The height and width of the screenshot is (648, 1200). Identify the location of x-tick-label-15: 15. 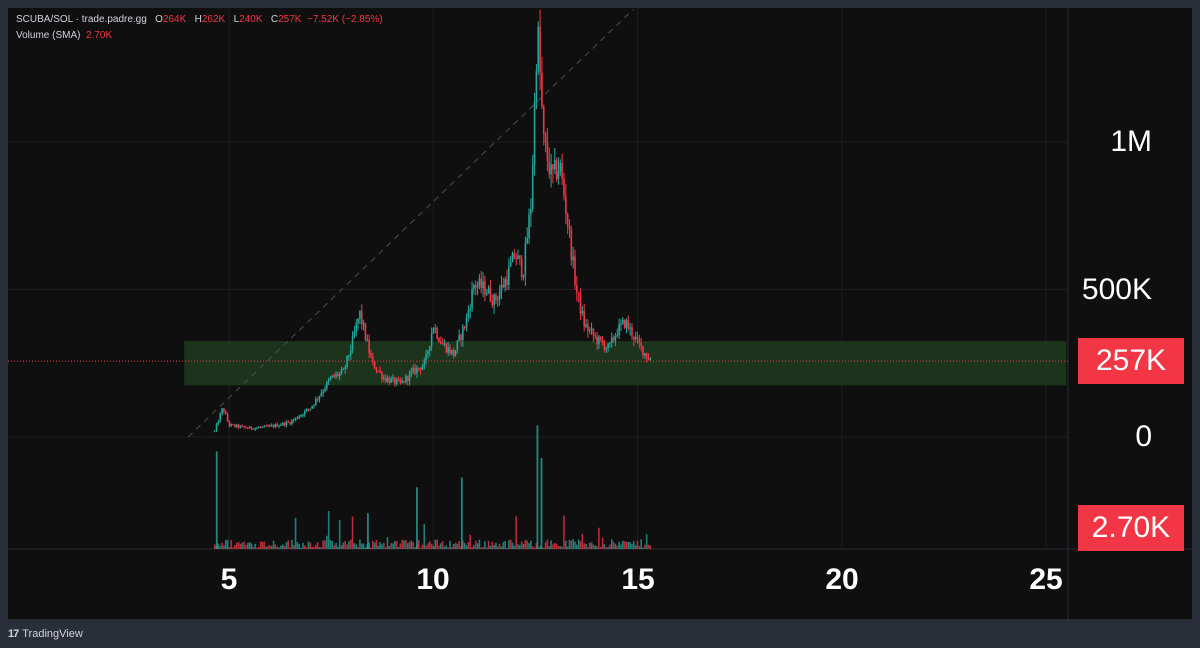
(638, 579).